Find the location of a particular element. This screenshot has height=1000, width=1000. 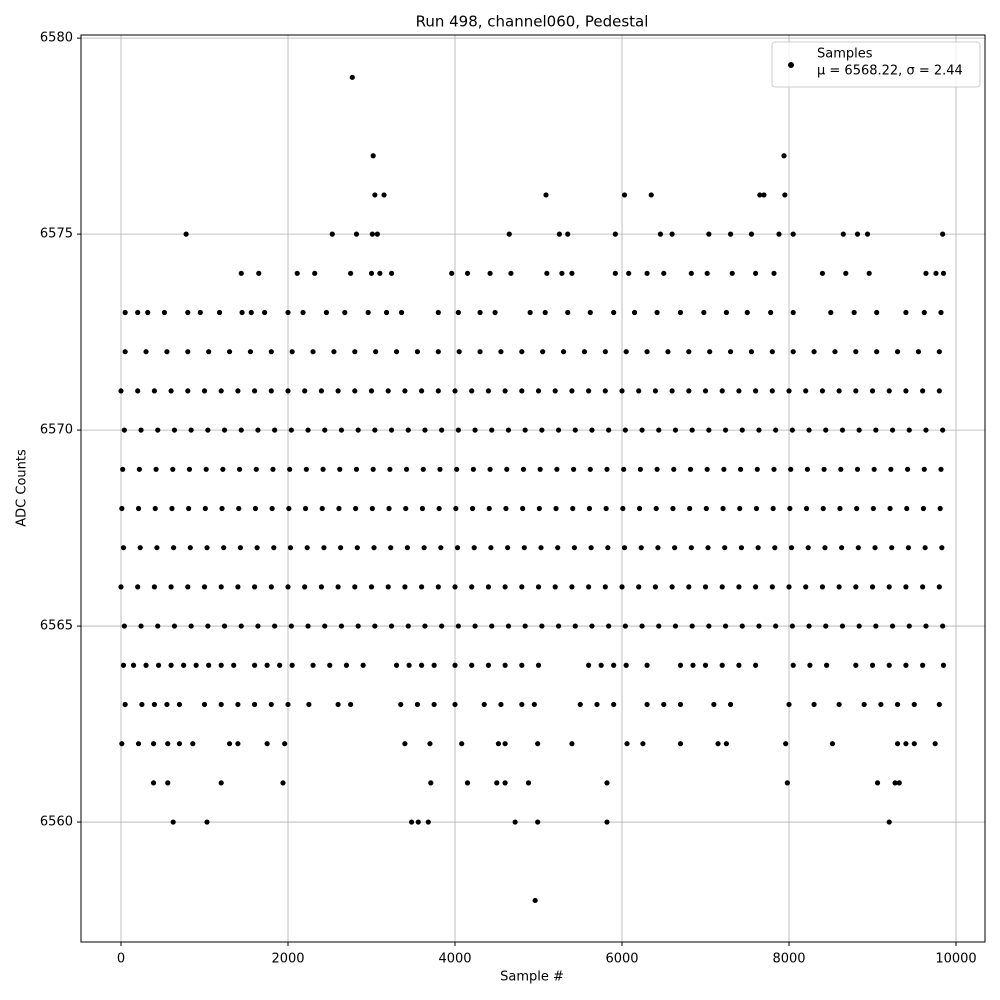

y-tick-label: 6580 is located at coordinates (56, 38).